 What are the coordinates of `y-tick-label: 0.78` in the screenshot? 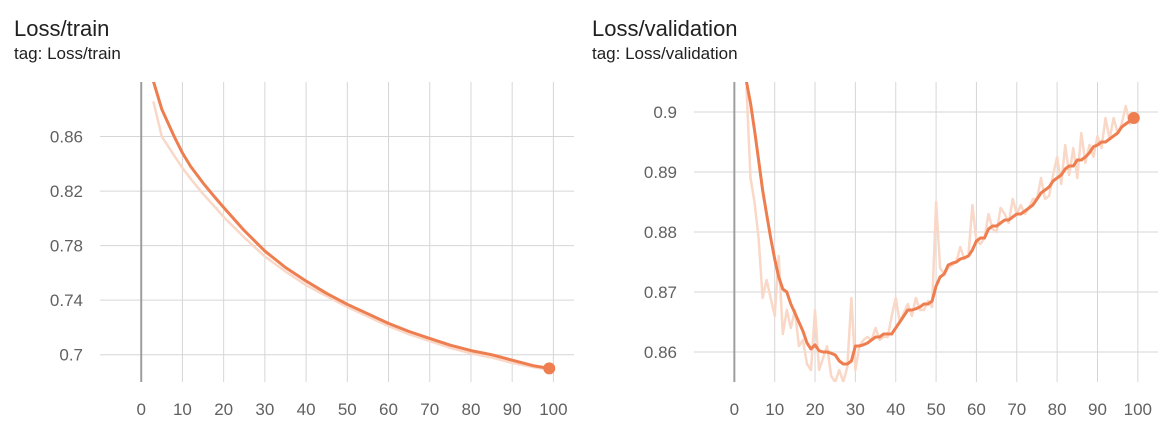 It's located at (66, 246).